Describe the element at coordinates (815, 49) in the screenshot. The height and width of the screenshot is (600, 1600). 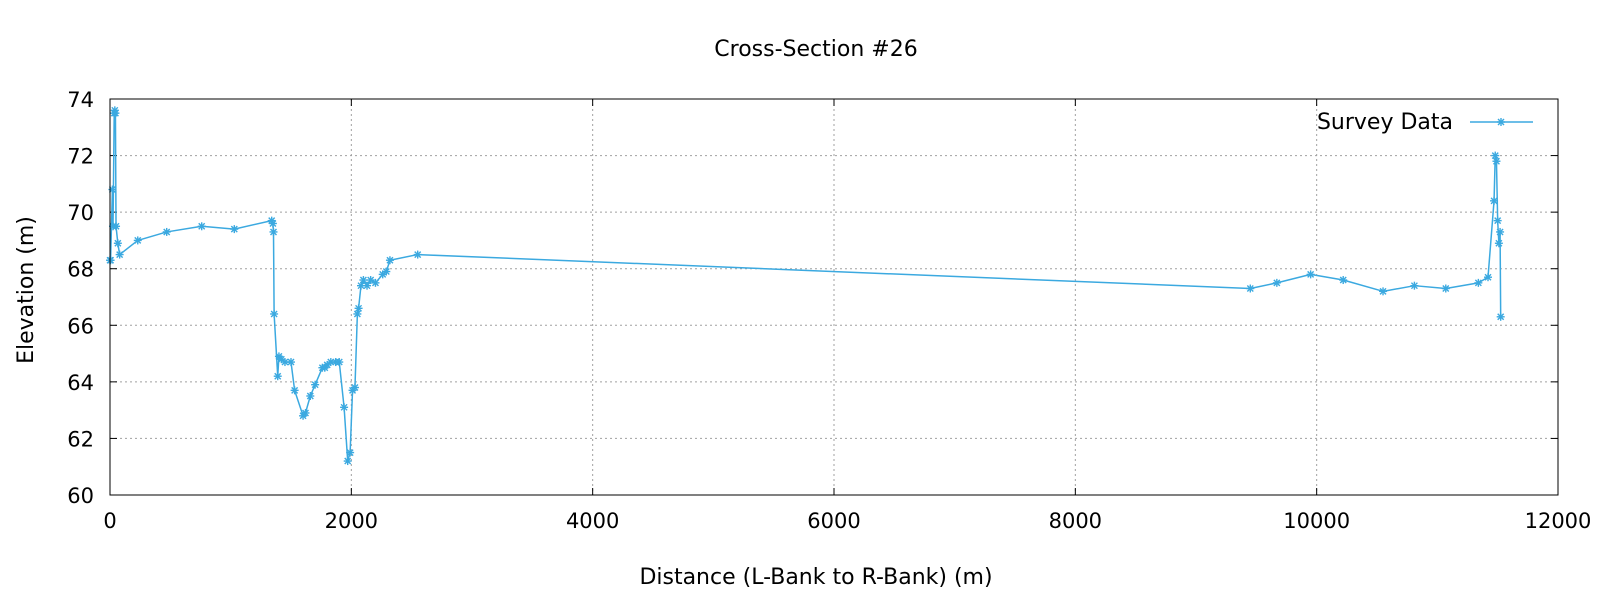
I see `chart-title: Cross-Section #26` at that location.